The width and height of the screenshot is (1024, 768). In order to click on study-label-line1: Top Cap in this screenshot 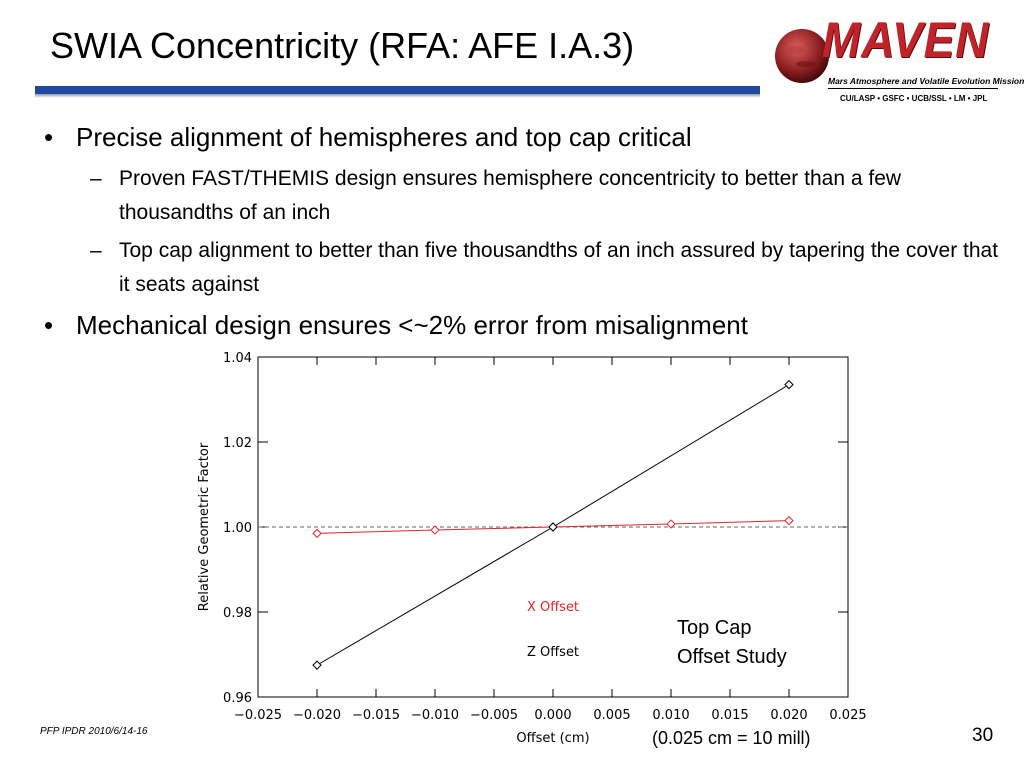, I will do `click(714, 628)`.